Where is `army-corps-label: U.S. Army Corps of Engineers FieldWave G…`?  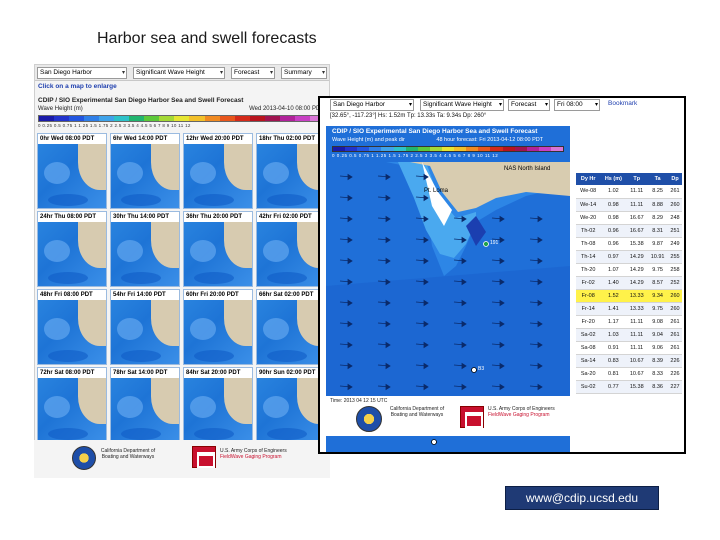 army-corps-label: U.S. Army Corps of Engineers FieldWave G… is located at coordinates (528, 412).